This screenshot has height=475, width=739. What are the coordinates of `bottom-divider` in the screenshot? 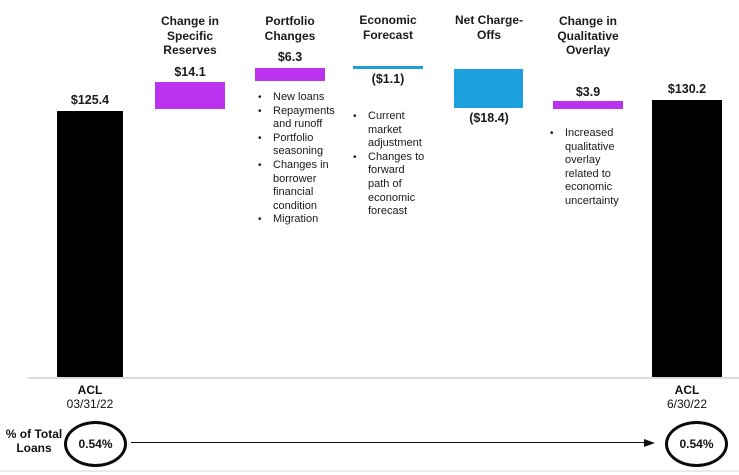 It's located at (369, 471).